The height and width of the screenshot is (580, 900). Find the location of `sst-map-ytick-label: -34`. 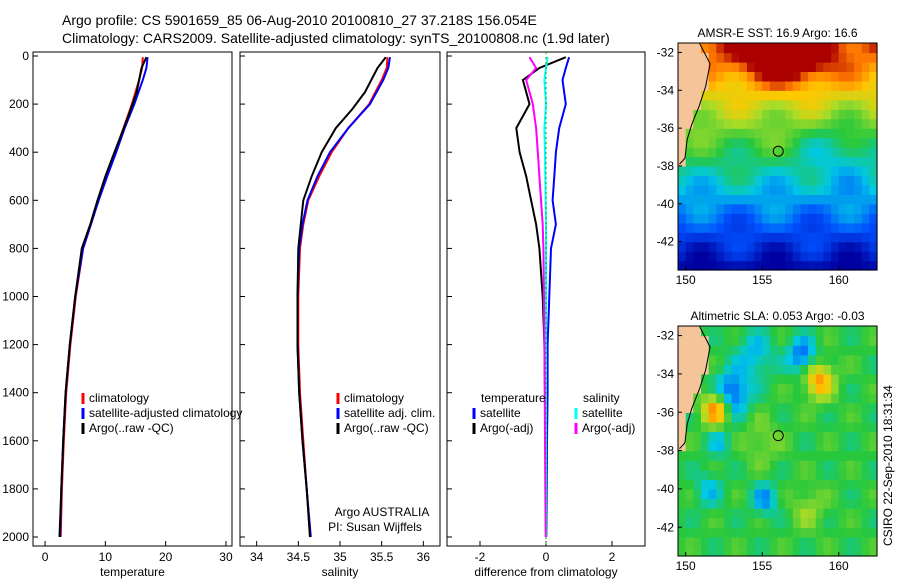

sst-map-ytick-label: -34 is located at coordinates (666, 90).